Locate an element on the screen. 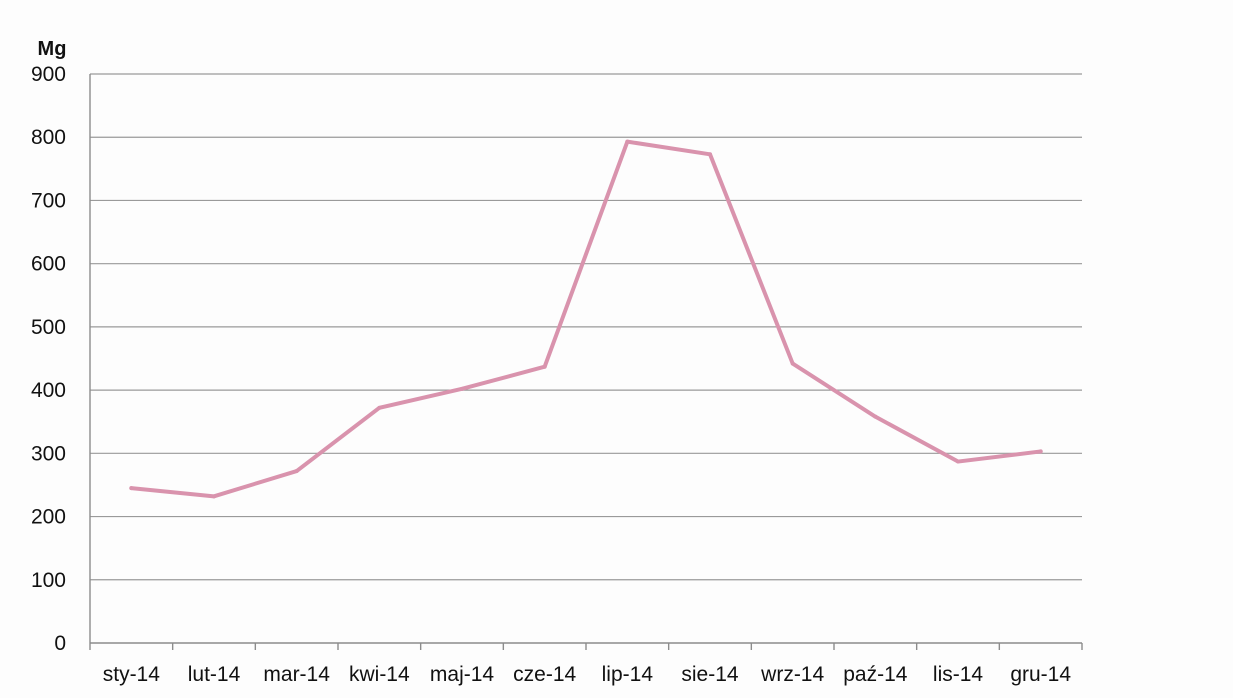 This screenshot has height=698, width=1233. x-tick-label: mar-14 is located at coordinates (296, 674).